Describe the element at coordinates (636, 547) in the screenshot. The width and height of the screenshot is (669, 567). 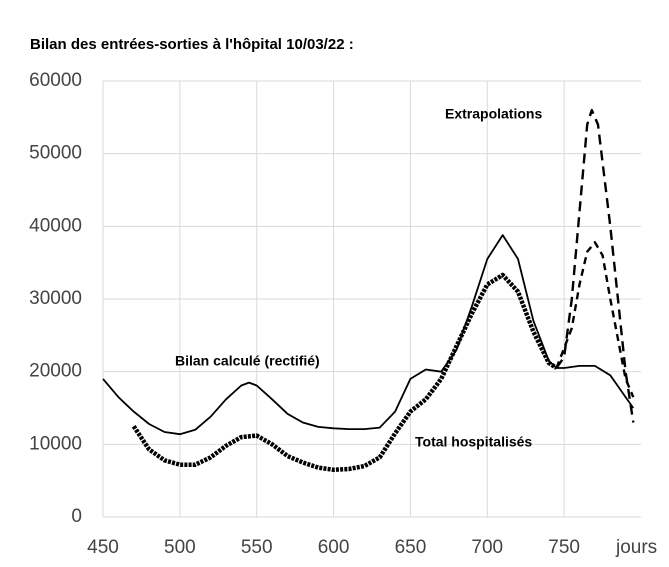
I see `x-axis-label: jours` at that location.